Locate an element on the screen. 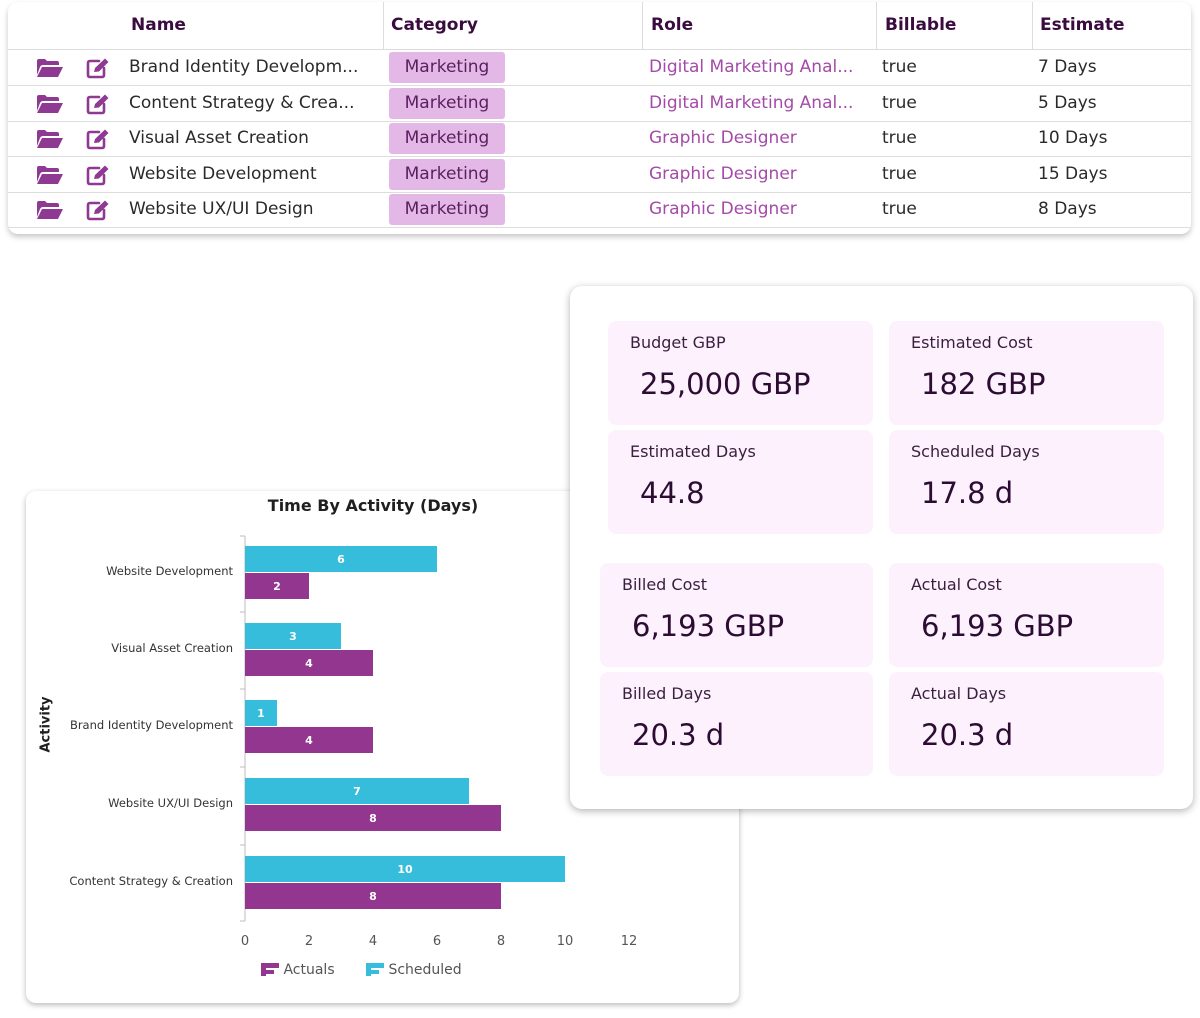 The image size is (1200, 1018). estimated-cost-label: Estimated Cost is located at coordinates (972, 342).